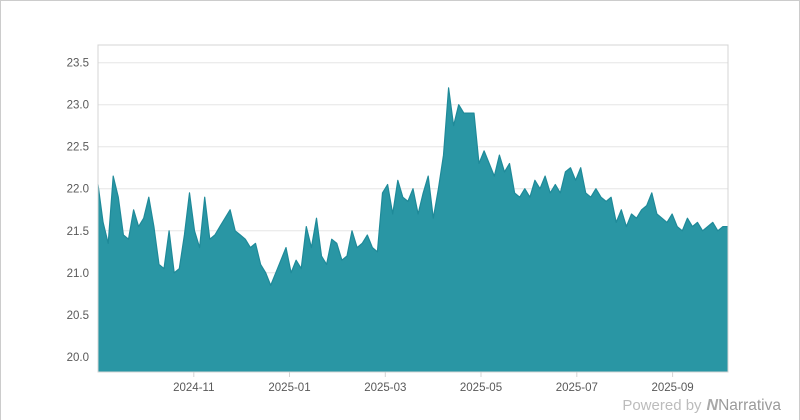 The height and width of the screenshot is (420, 800). Describe the element at coordinates (78, 232) in the screenshot. I see `y-axis-label: 21.5` at that location.